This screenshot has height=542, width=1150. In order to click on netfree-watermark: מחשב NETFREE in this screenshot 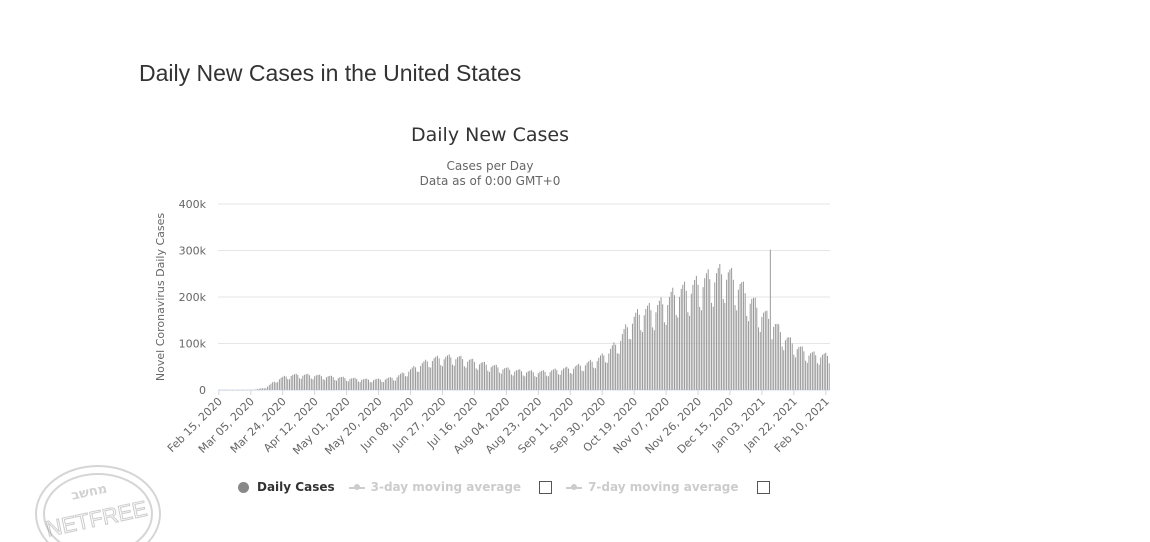, I will do `click(98, 503)`.